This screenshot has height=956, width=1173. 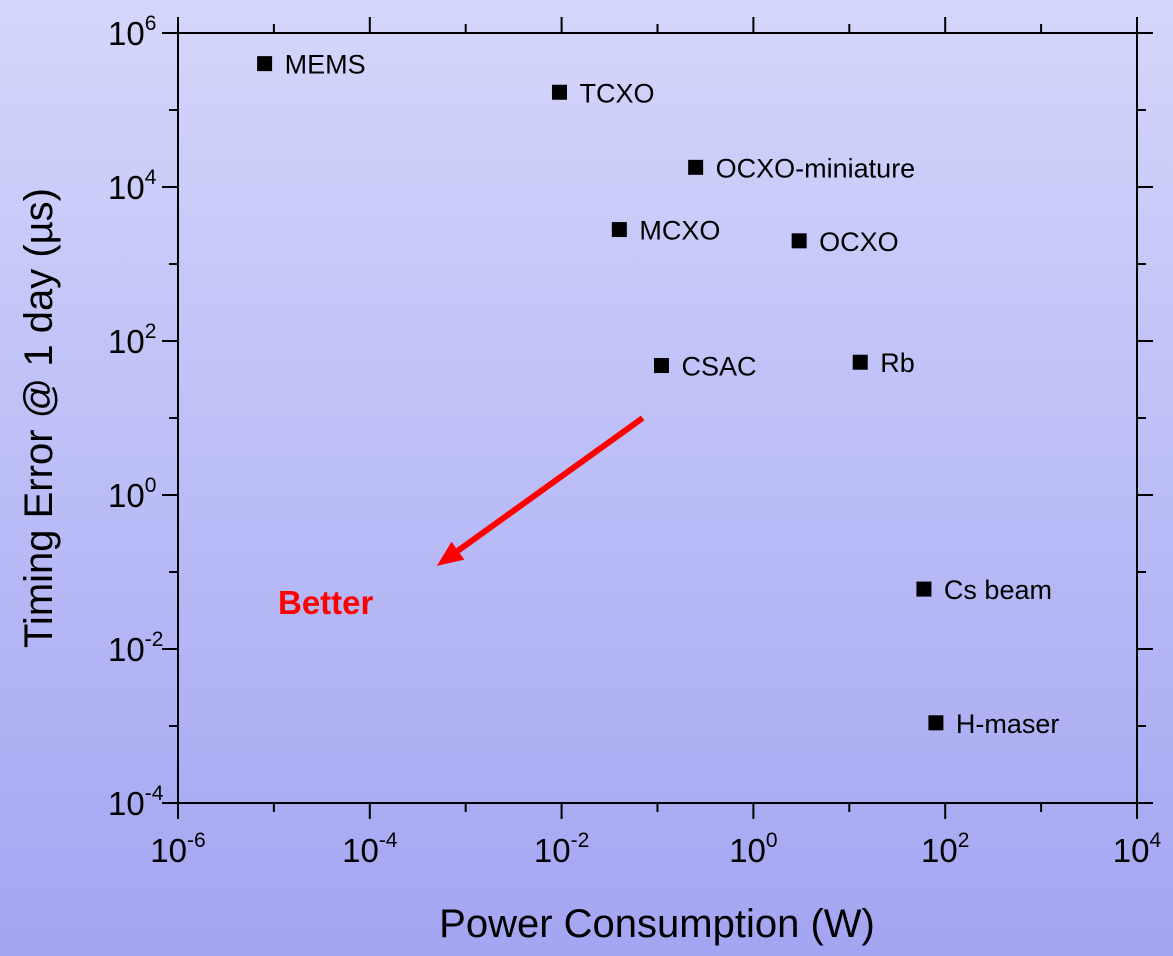 What do you see at coordinates (450, 553) in the screenshot?
I see `better-arrow-head` at bounding box center [450, 553].